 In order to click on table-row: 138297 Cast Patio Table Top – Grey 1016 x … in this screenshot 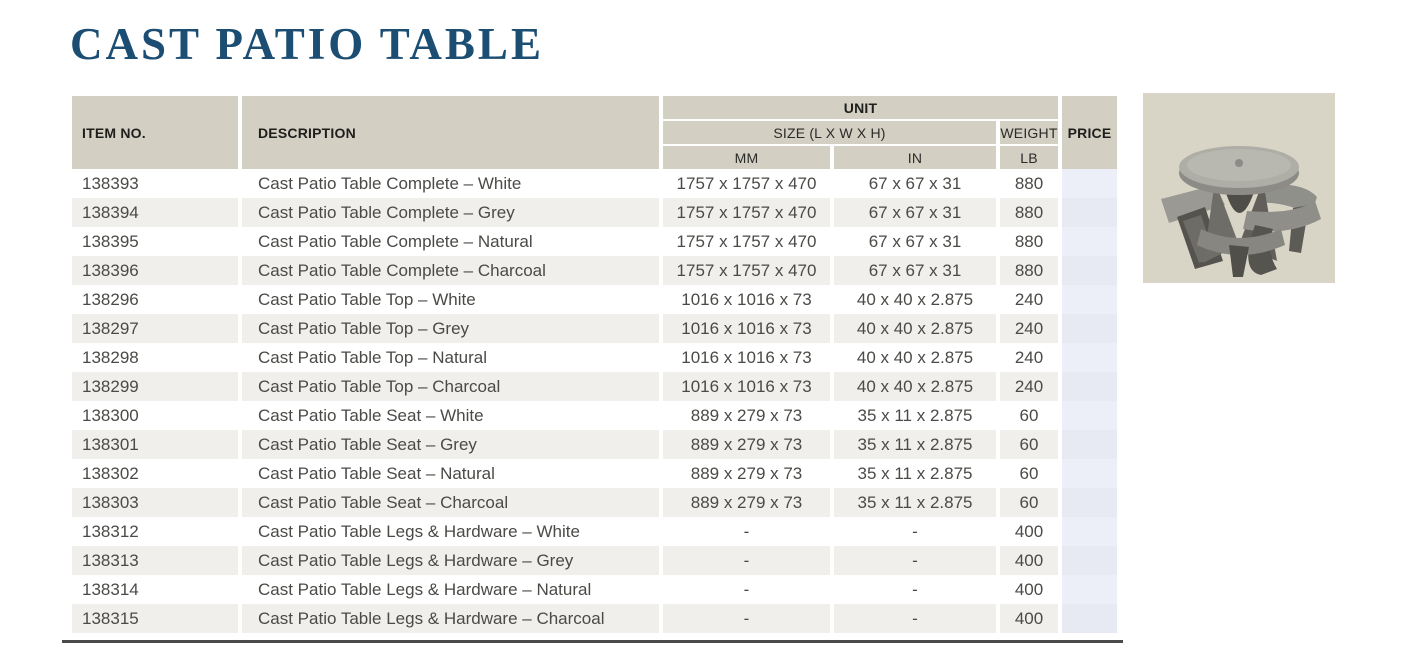, I will do `click(595, 328)`.